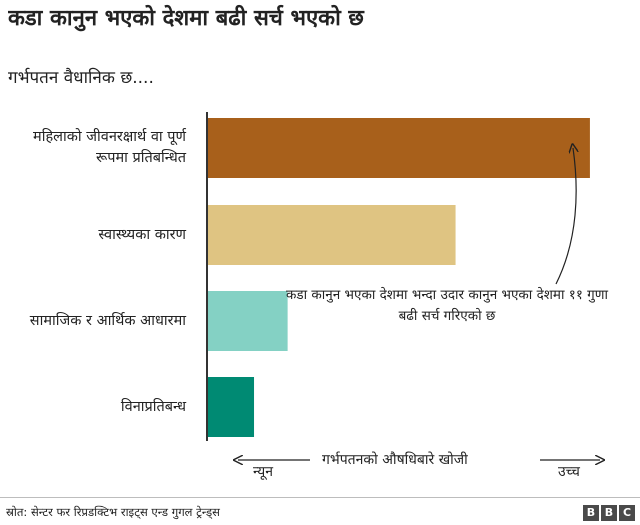 This screenshot has width=640, height=525. What do you see at coordinates (565, 216) in the screenshot?
I see `annotation-arrow` at bounding box center [565, 216].